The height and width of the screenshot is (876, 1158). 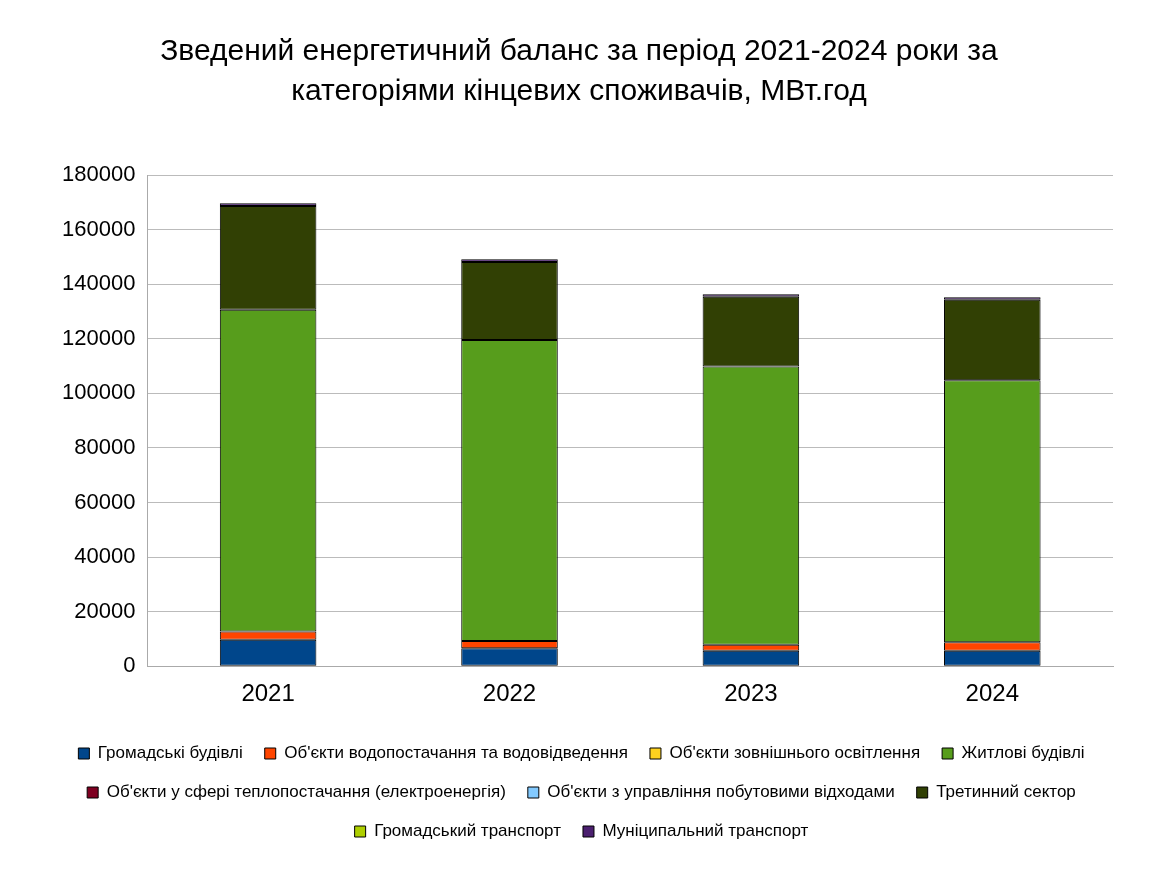 What do you see at coordinates (105, 610) in the screenshot?
I see `y-tick-label: 20000` at bounding box center [105, 610].